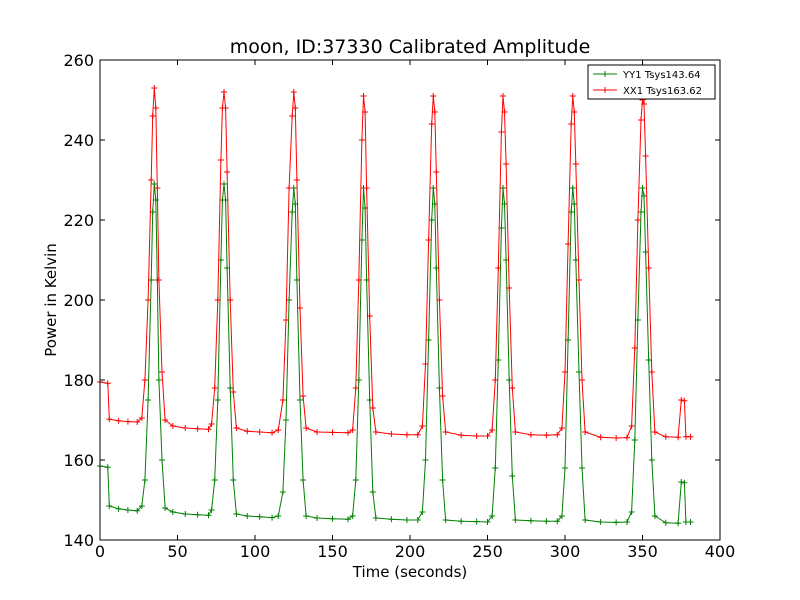 The image size is (800, 600). Describe the element at coordinates (78, 140) in the screenshot. I see `y-tick-label-5: 240` at that location.